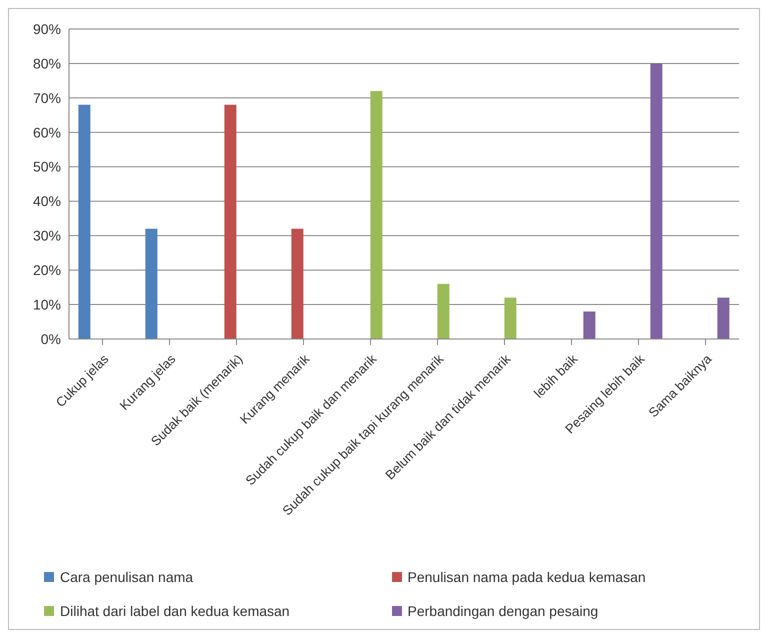 The height and width of the screenshot is (641, 770). Describe the element at coordinates (175, 611) in the screenshot. I see `legend-label: Dilihat dari label dan kedua kemasan` at that location.